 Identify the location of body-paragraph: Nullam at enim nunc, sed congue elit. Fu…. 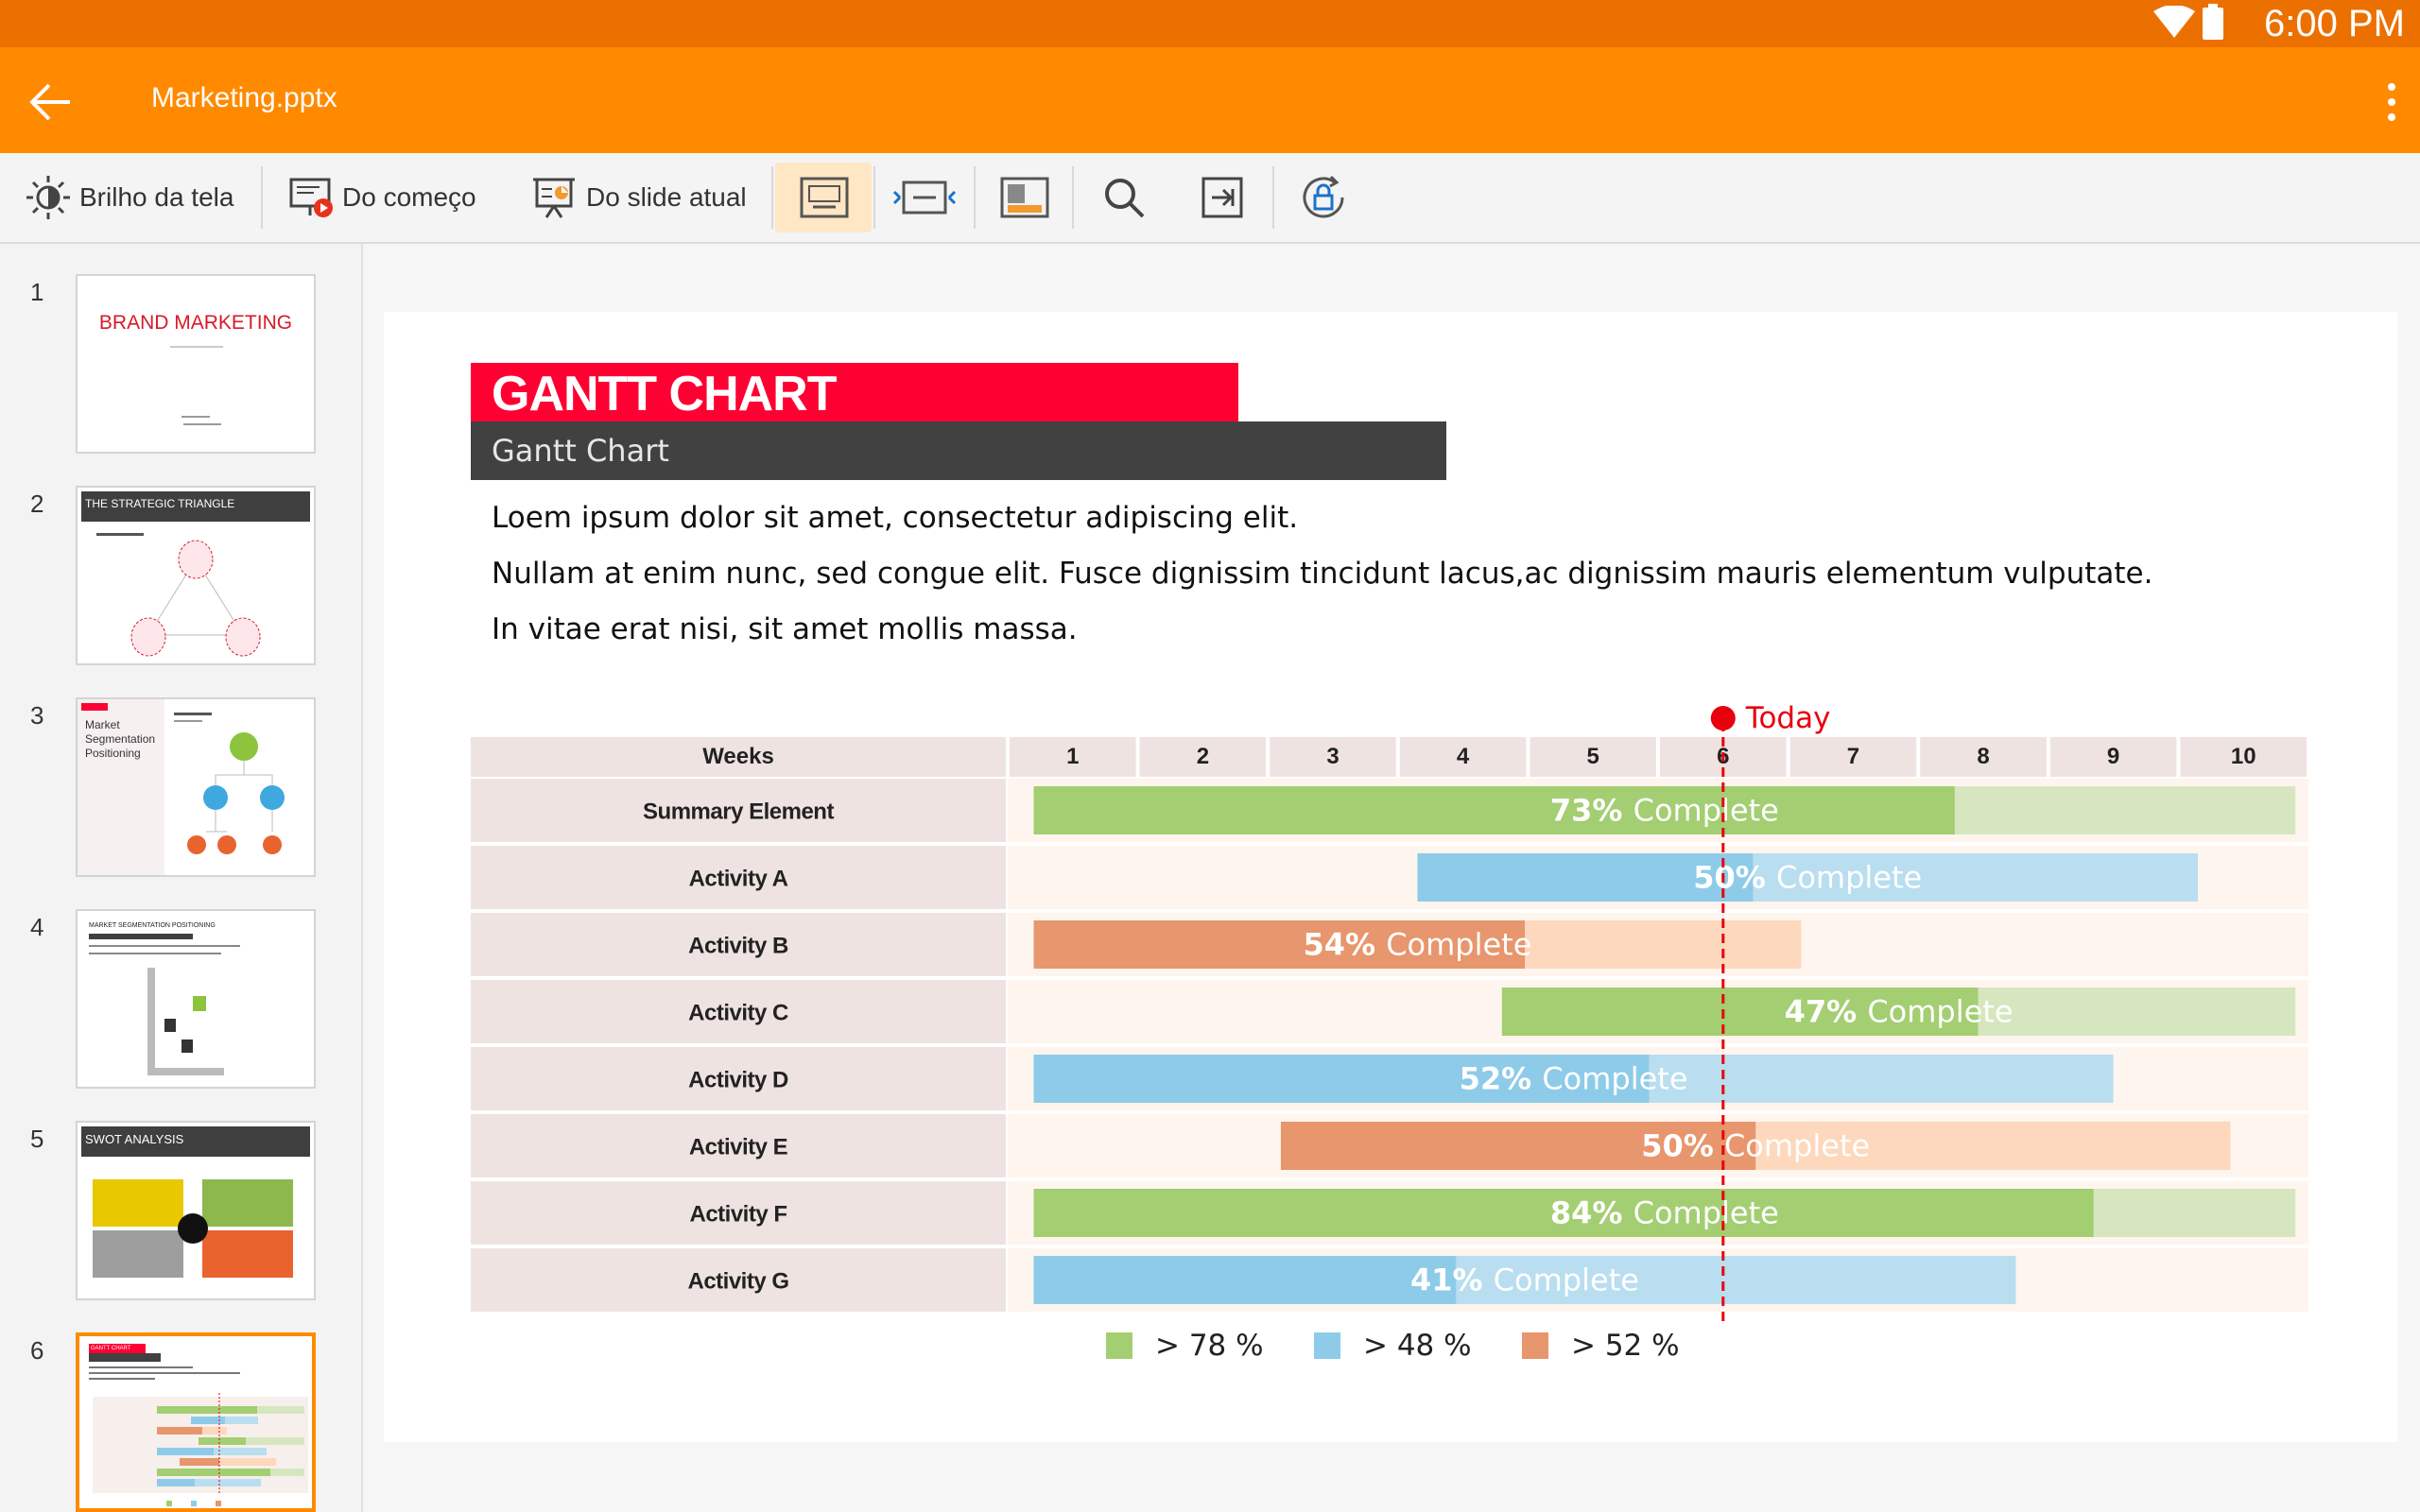
(1322, 574).